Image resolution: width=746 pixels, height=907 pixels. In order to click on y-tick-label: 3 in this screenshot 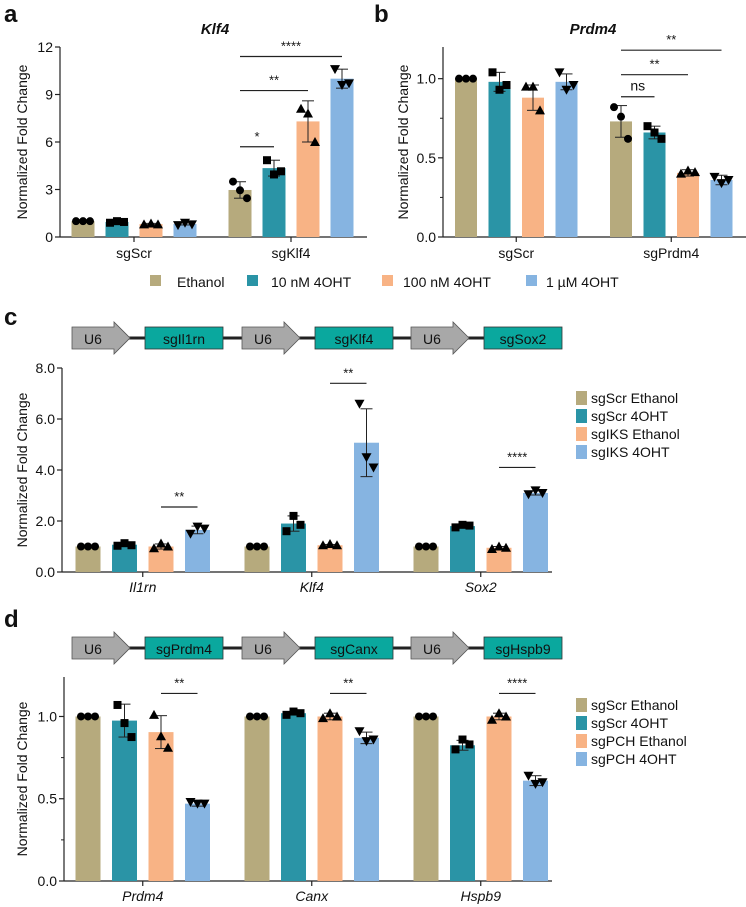, I will do `click(49, 190)`.